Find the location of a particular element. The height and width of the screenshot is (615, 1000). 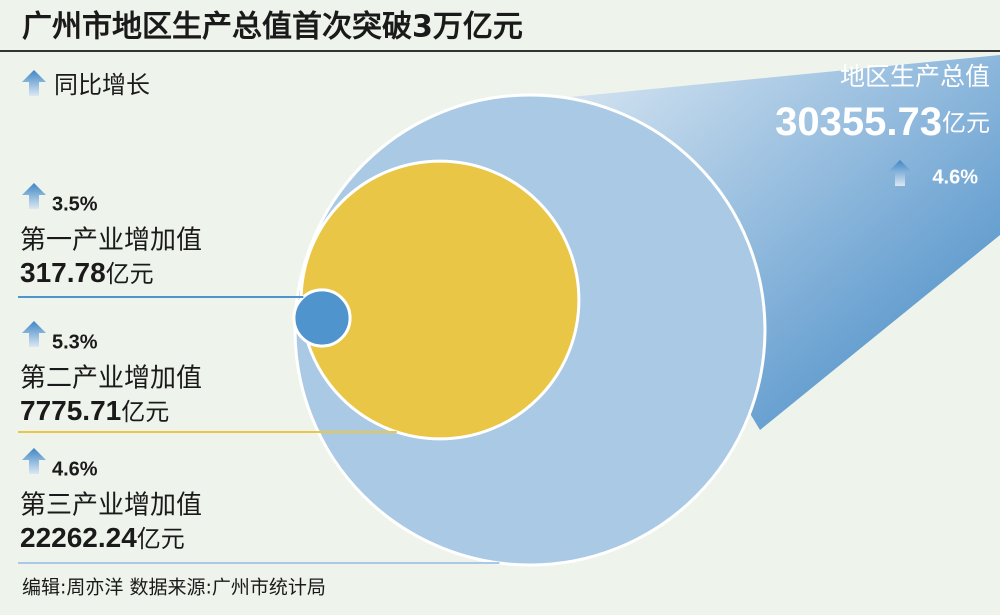

legend-text: 同比增长 is located at coordinates (102, 85).